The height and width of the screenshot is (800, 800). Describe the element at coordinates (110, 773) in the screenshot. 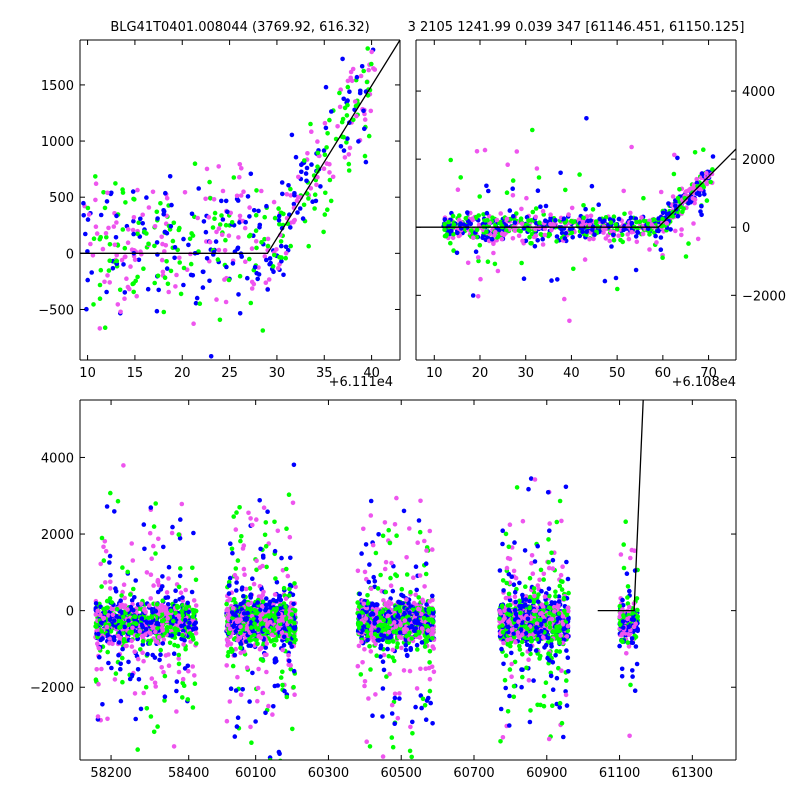

I see `x-tick-label: 58200` at that location.